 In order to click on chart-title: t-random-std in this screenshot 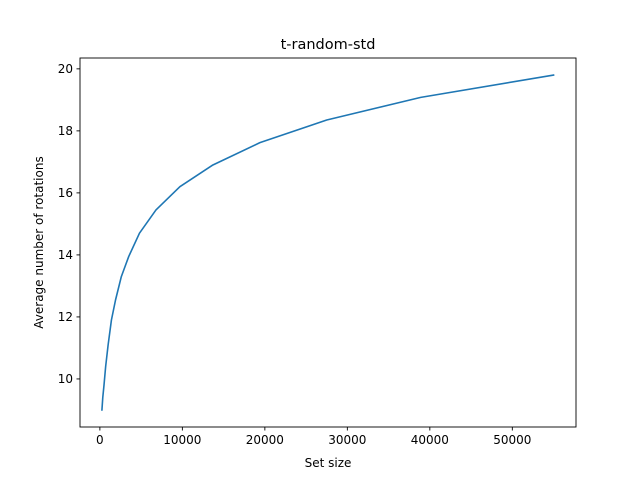, I will do `click(328, 45)`.